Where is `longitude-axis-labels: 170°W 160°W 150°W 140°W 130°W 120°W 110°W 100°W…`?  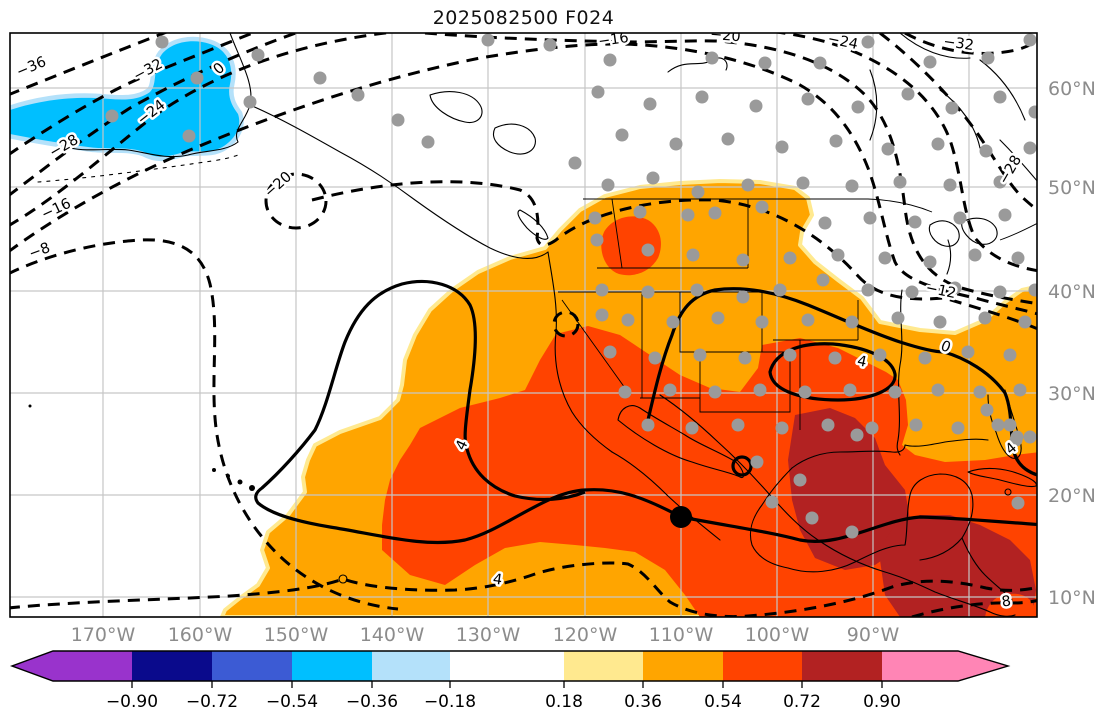
longitude-axis-labels: 170°W 160°W 150°W 140°W 130°W 120°W 110°W 100°W… is located at coordinates (485, 635).